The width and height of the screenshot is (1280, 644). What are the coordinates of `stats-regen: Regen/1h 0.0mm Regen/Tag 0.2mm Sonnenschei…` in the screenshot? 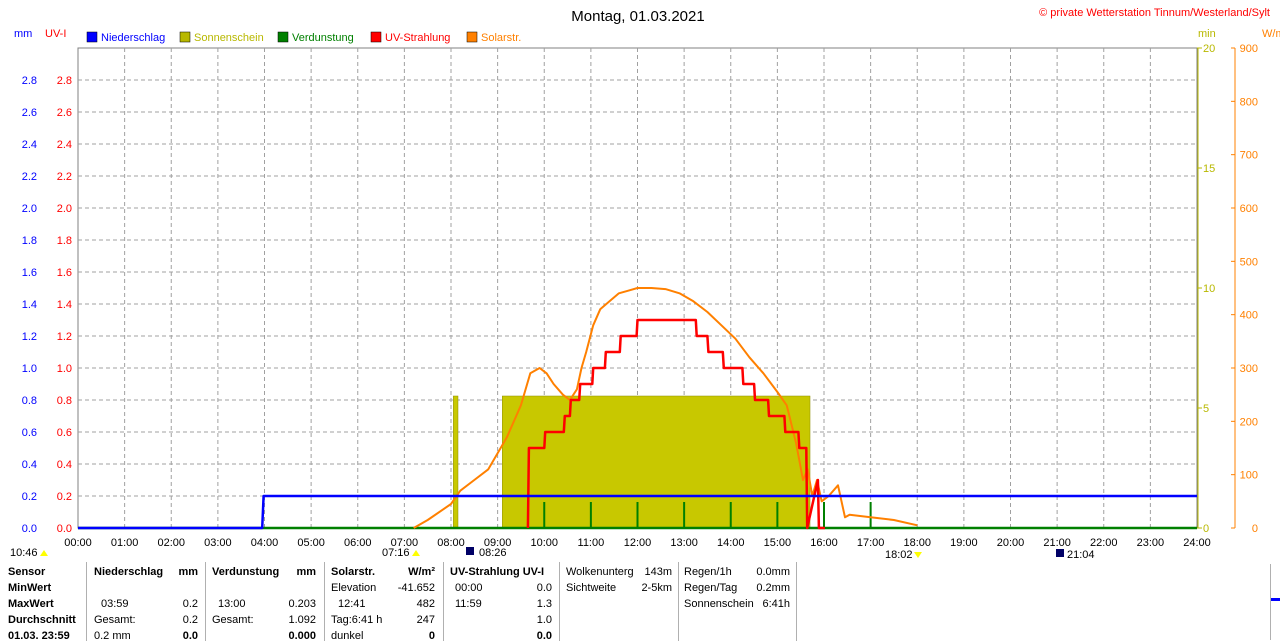 It's located at (737, 588).